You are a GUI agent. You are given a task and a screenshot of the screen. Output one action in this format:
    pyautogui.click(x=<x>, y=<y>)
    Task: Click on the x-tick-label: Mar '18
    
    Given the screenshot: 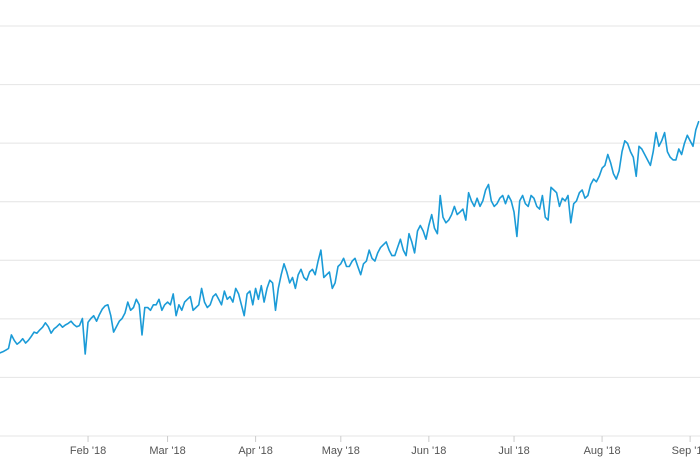 What is the action you would take?
    pyautogui.click(x=167, y=451)
    